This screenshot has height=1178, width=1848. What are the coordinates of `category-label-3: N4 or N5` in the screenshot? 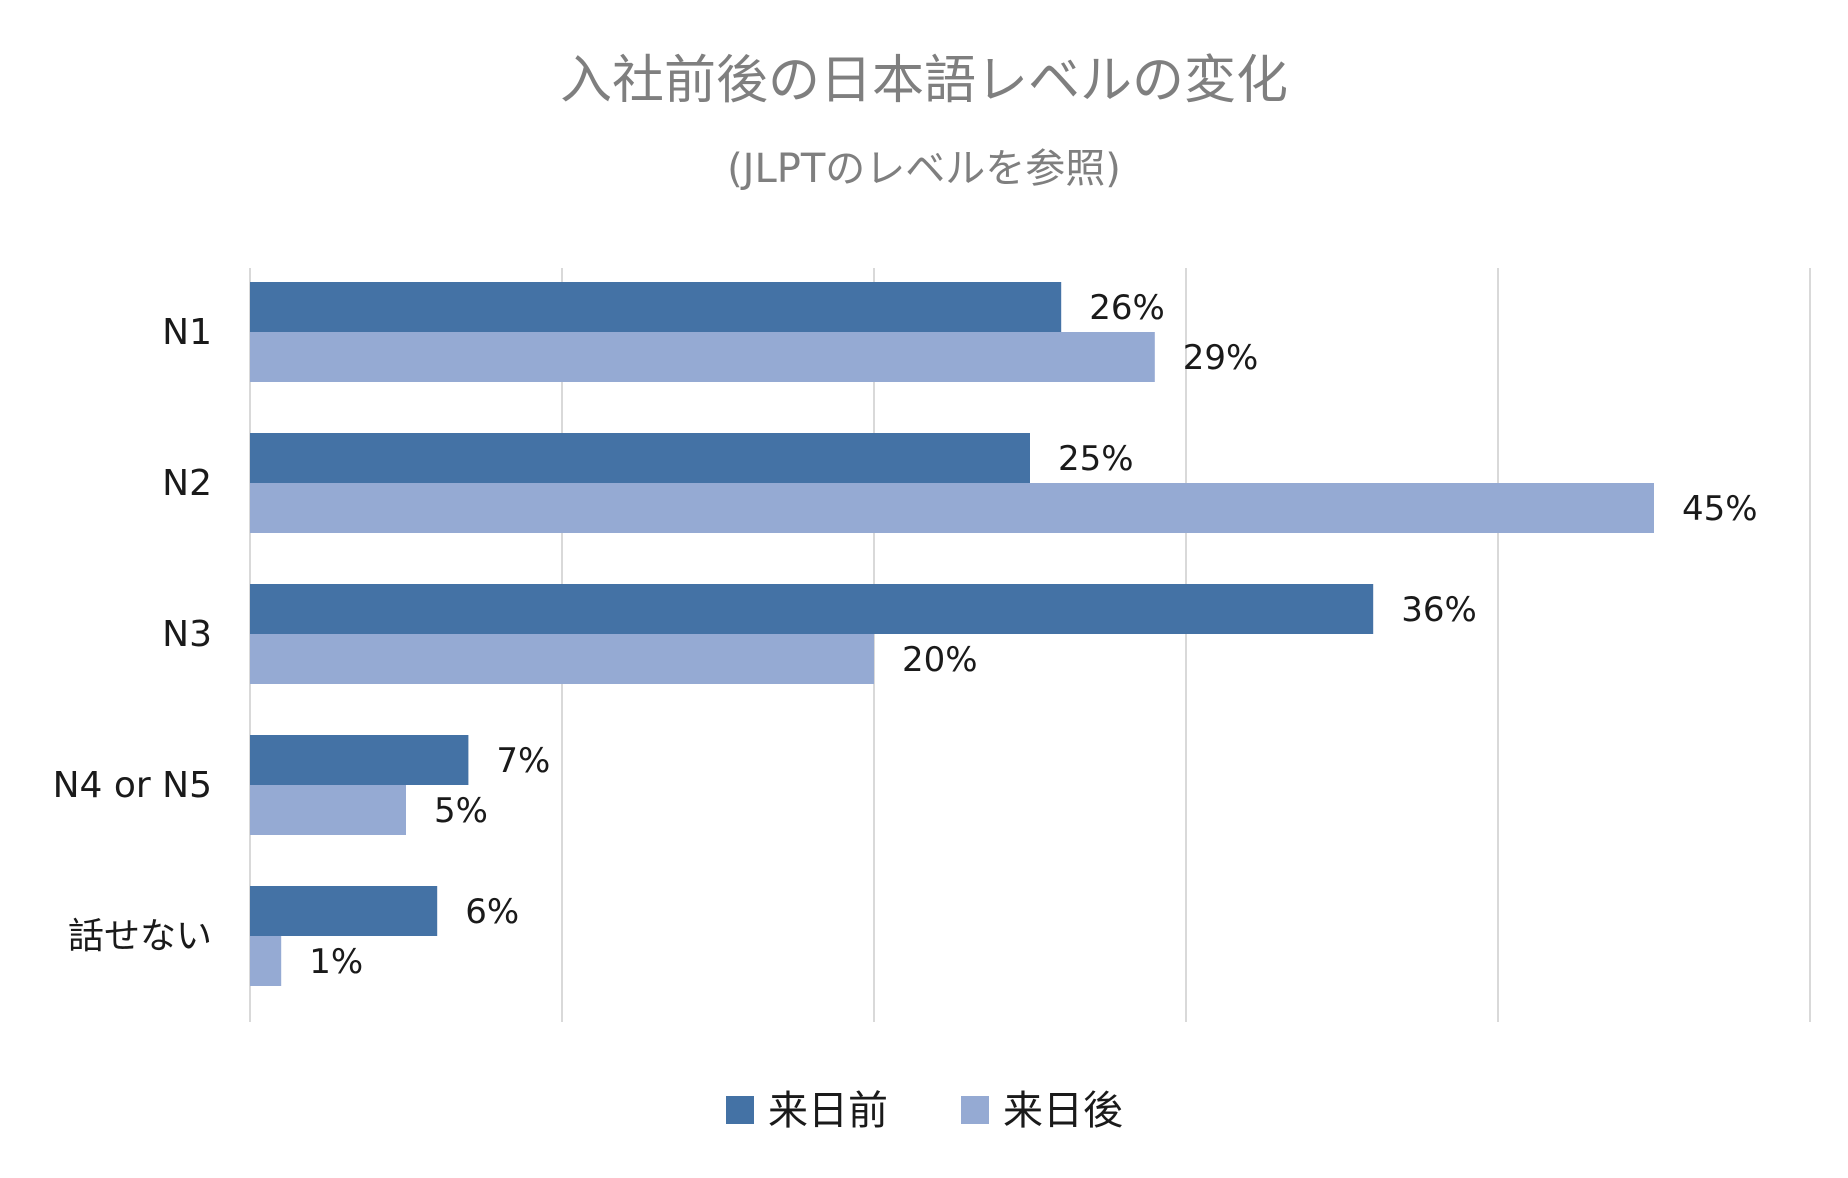 It's located at (132, 785).